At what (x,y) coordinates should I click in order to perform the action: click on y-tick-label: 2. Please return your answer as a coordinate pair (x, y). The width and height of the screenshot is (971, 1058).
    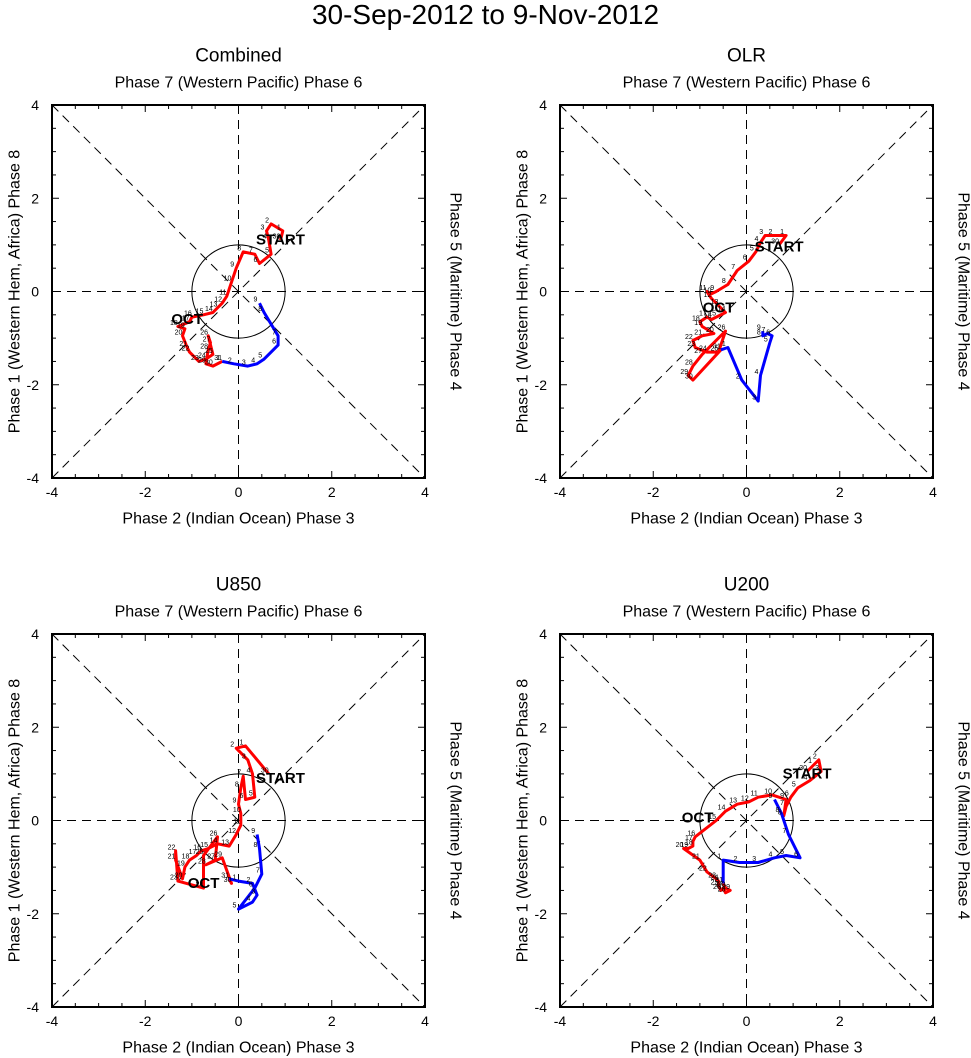
    Looking at the image, I should click on (543, 198).